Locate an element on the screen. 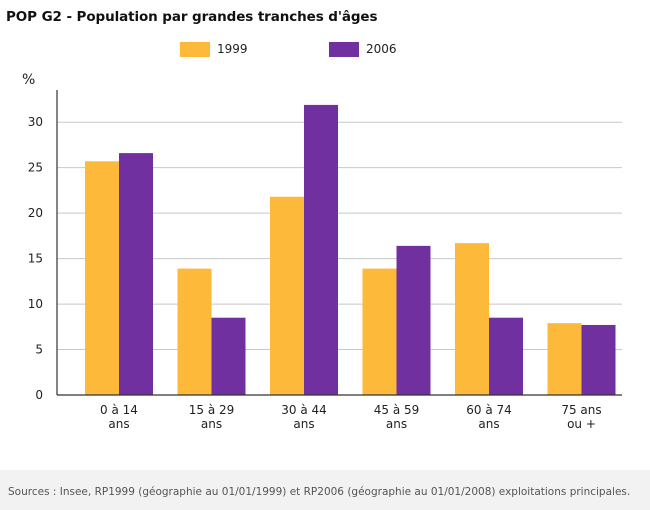 Image resolution: width=650 pixels, height=510 pixels. y-axis-ticks: 0 5 10 15 20 25 30 is located at coordinates (35, 258).